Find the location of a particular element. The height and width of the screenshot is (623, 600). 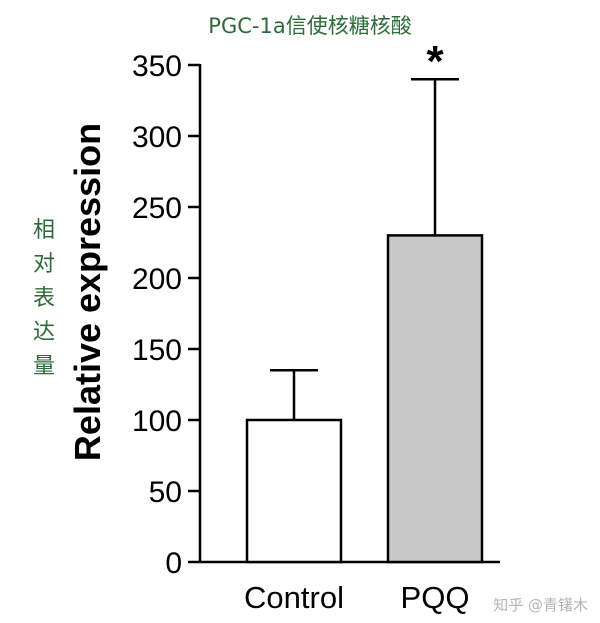

side-label-char: 量 is located at coordinates (43, 366).